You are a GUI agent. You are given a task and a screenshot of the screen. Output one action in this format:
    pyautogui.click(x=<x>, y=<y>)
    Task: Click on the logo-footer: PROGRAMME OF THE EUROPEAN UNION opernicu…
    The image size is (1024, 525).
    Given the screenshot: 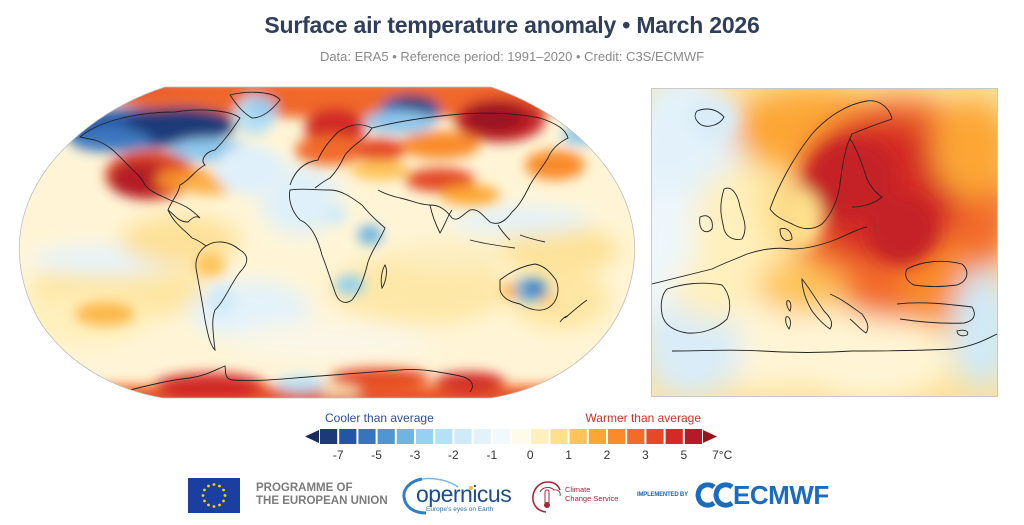 What is the action you would take?
    pyautogui.click(x=512, y=495)
    